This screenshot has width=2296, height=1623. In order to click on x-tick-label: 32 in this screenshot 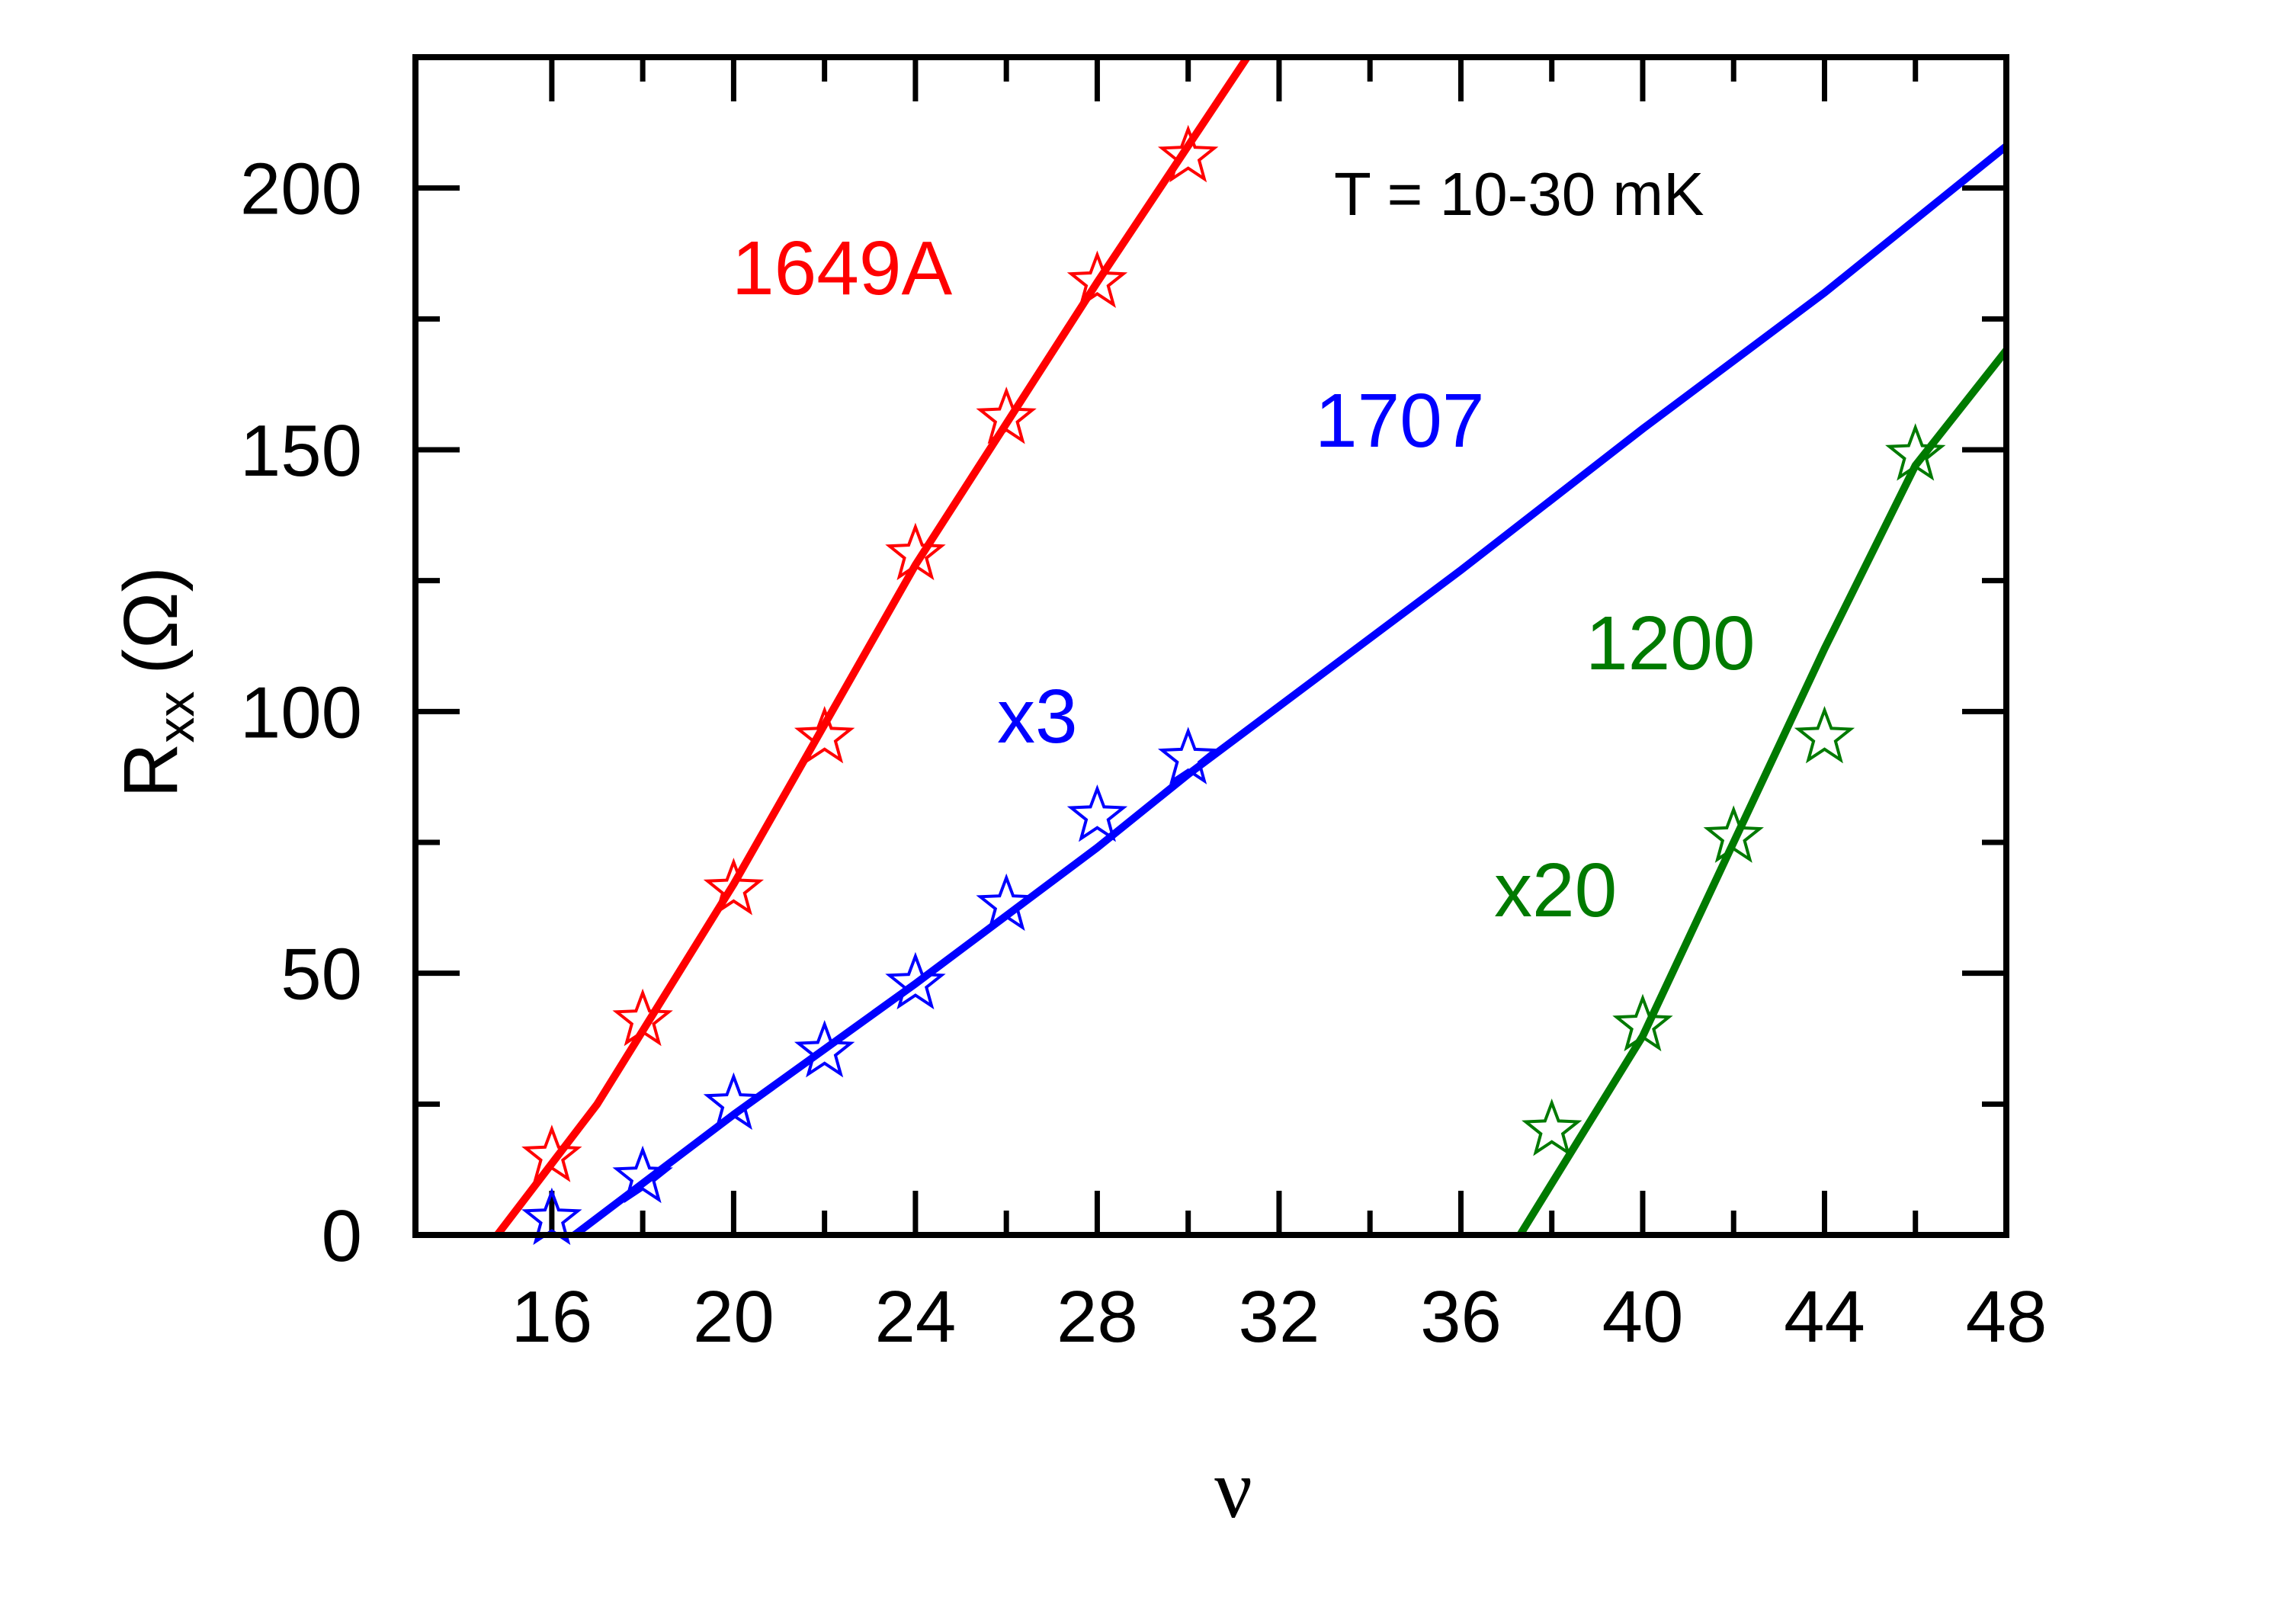, I will do `click(1279, 1317)`.